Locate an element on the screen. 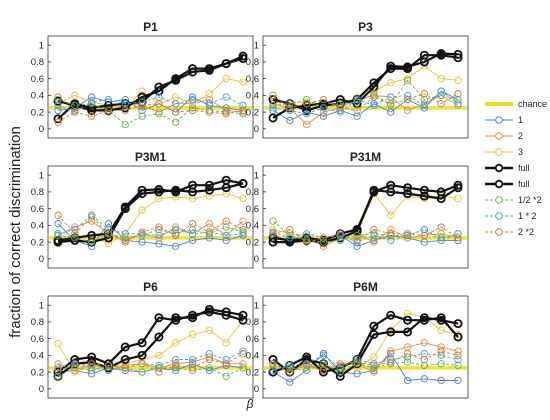  panel-p31m: P31M 0 0.2 0.4 0.6 0.8 1 is located at coordinates (357, 209).